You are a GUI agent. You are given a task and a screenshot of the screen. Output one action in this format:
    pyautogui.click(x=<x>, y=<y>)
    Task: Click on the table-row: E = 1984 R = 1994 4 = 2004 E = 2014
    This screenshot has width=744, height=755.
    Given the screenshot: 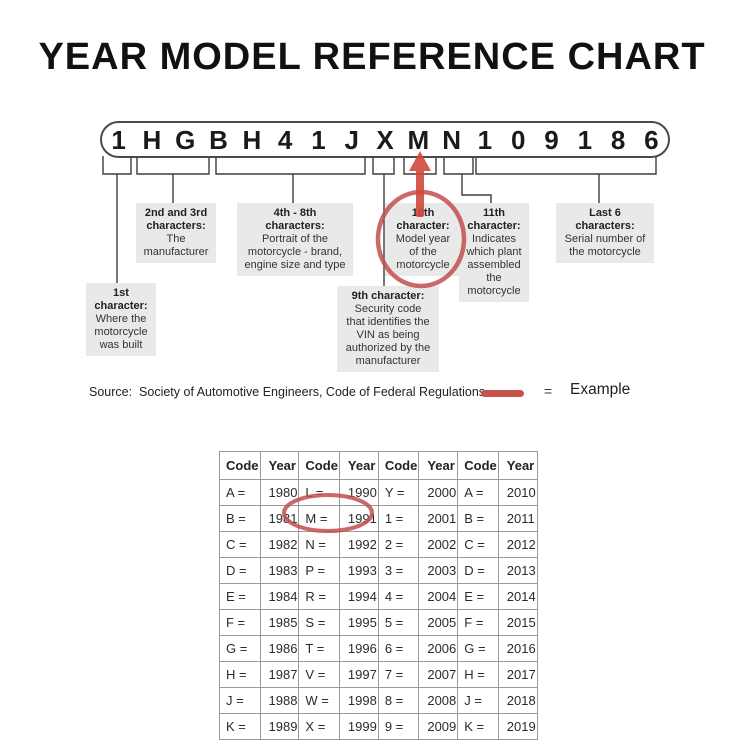 What is the action you would take?
    pyautogui.click(x=378, y=596)
    